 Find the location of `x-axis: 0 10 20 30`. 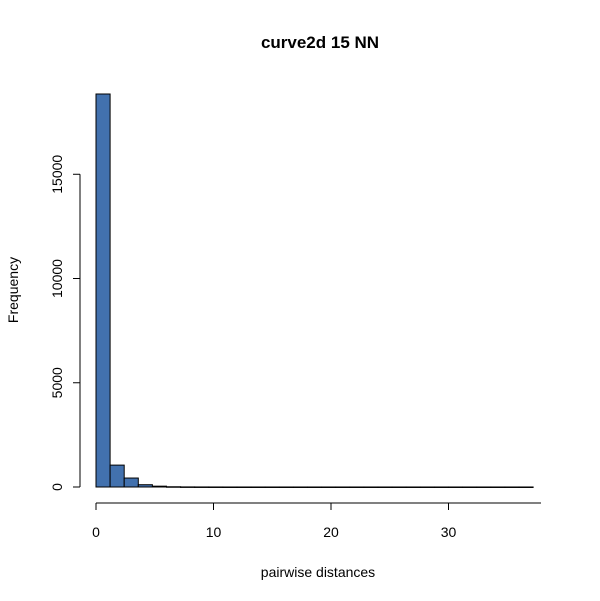

x-axis: 0 10 20 30 is located at coordinates (316, 521).